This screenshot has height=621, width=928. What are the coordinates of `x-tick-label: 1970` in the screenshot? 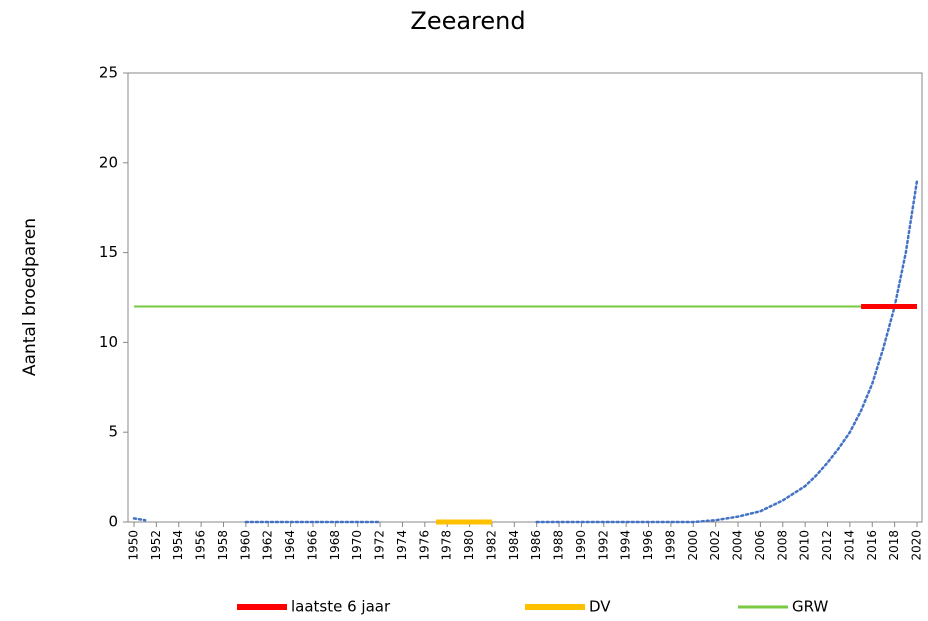 It's located at (357, 545).